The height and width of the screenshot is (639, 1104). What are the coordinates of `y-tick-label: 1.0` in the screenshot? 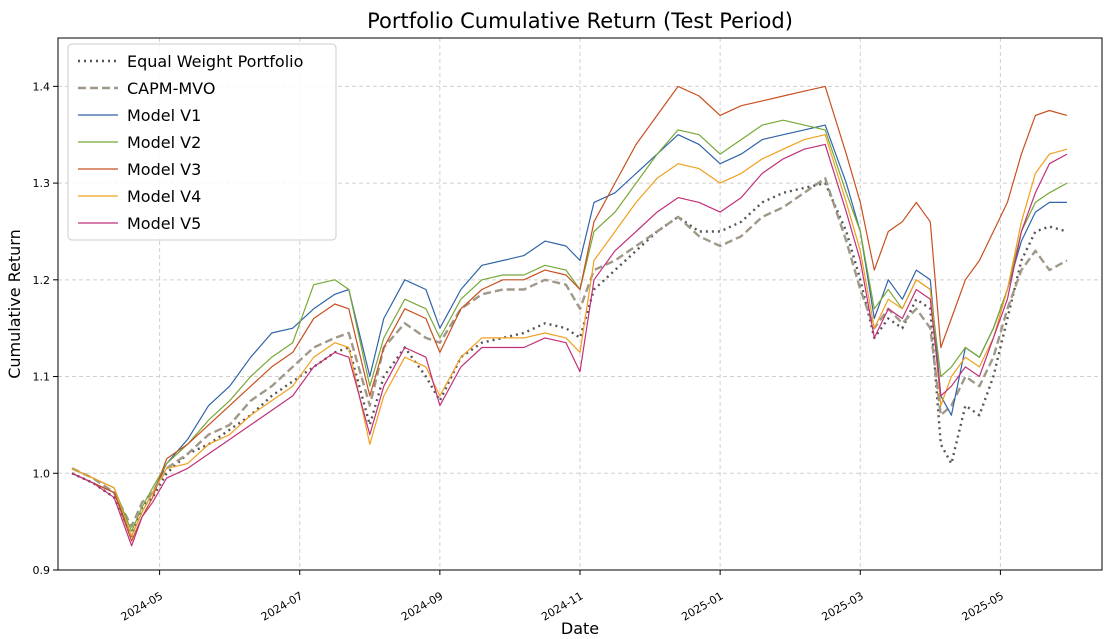 It's located at (42, 473).